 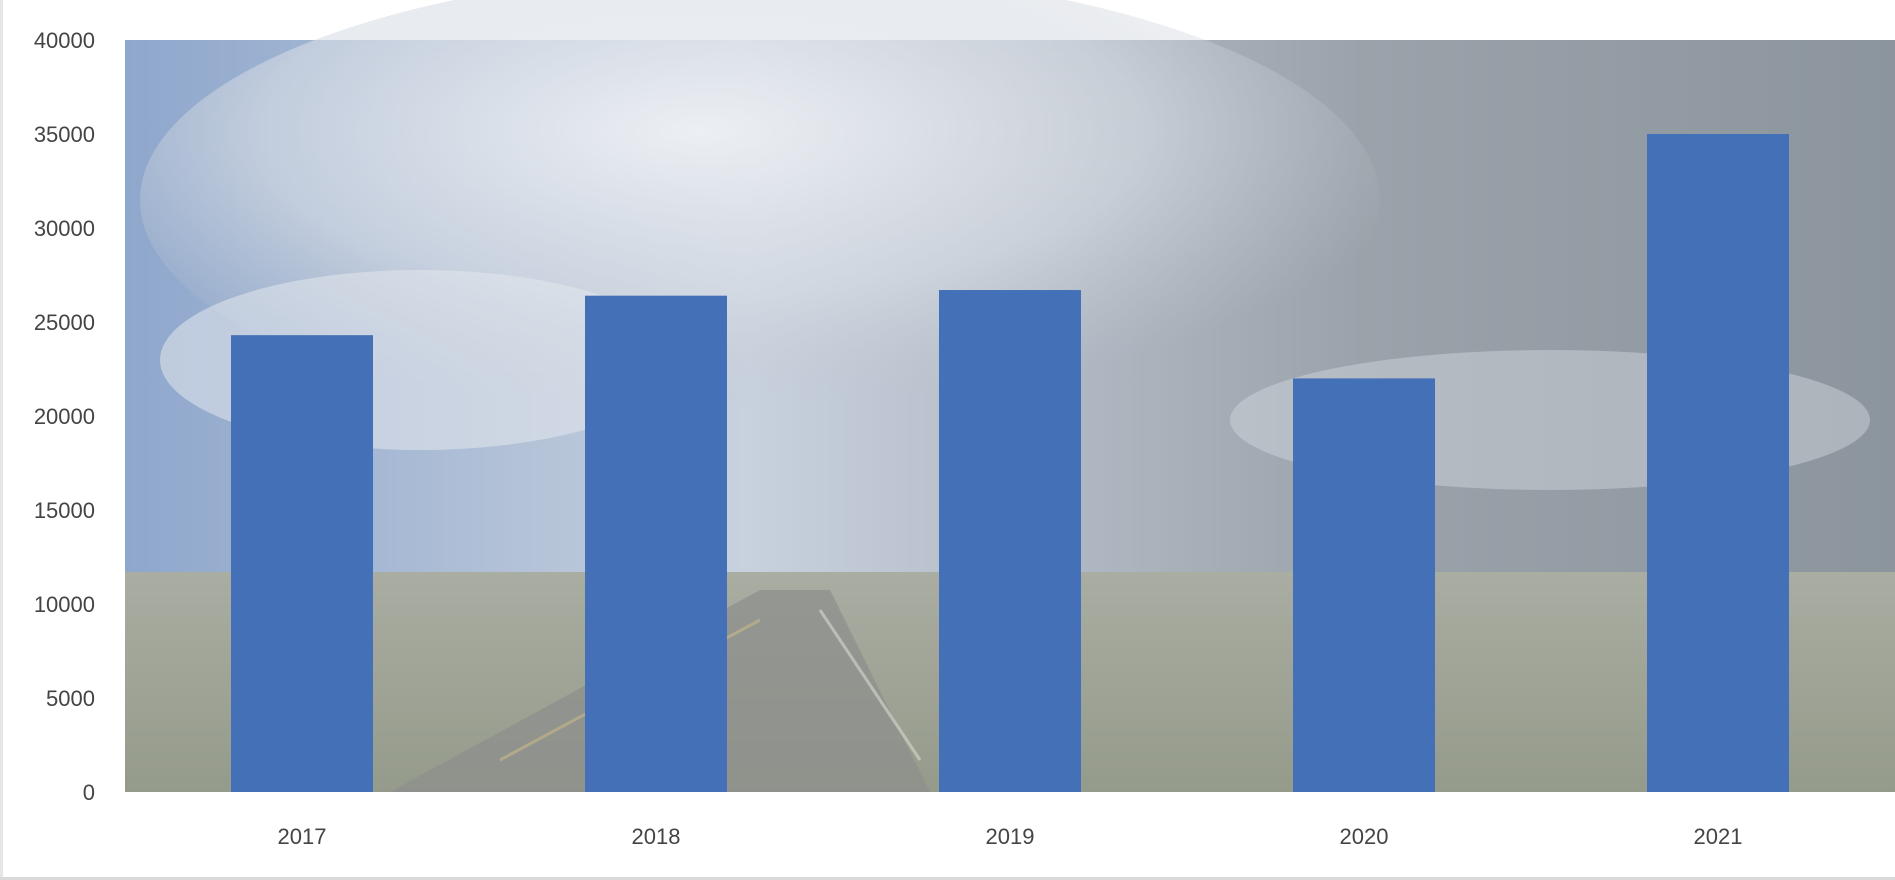 What do you see at coordinates (64, 228) in the screenshot?
I see `y-tick-label-30000: 30000` at bounding box center [64, 228].